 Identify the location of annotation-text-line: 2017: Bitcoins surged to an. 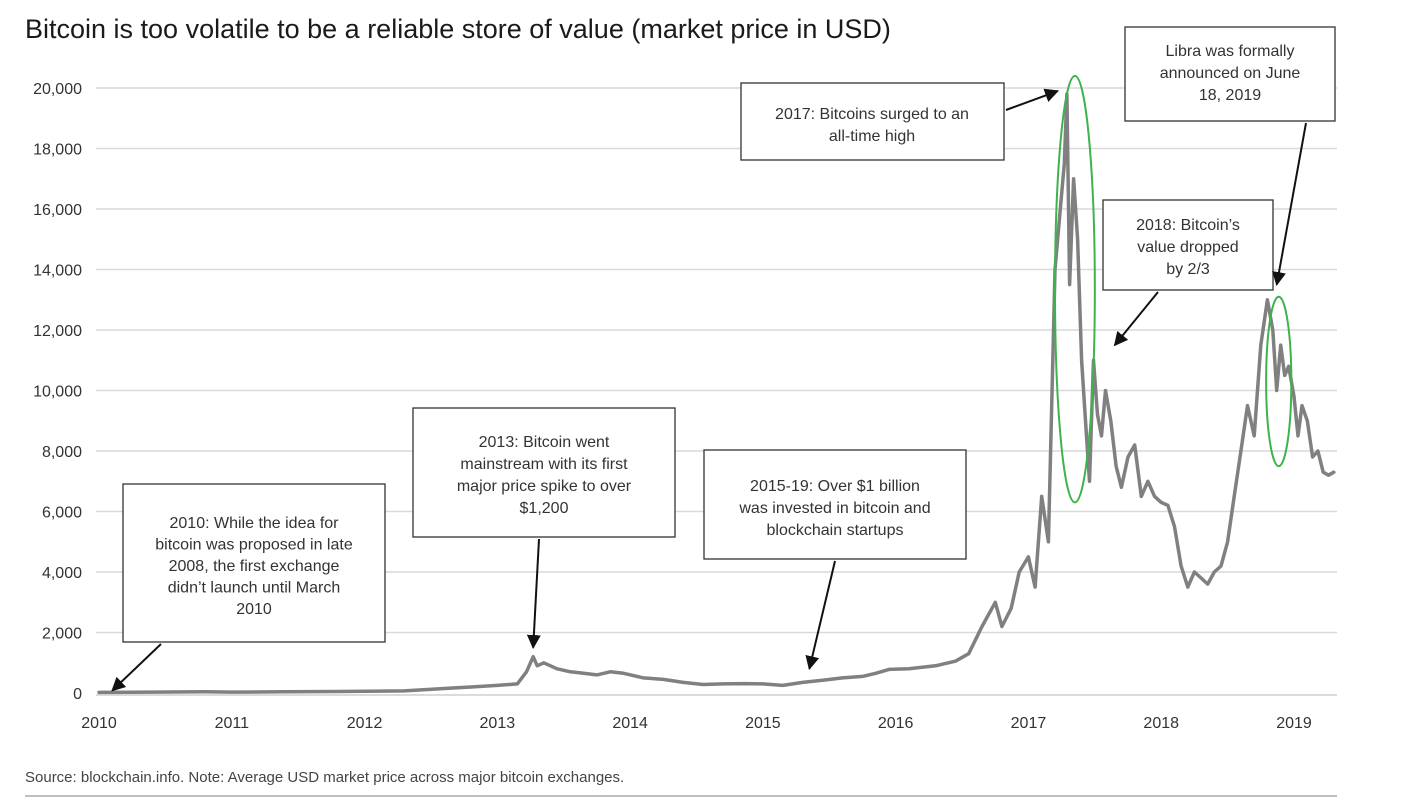
(872, 114).